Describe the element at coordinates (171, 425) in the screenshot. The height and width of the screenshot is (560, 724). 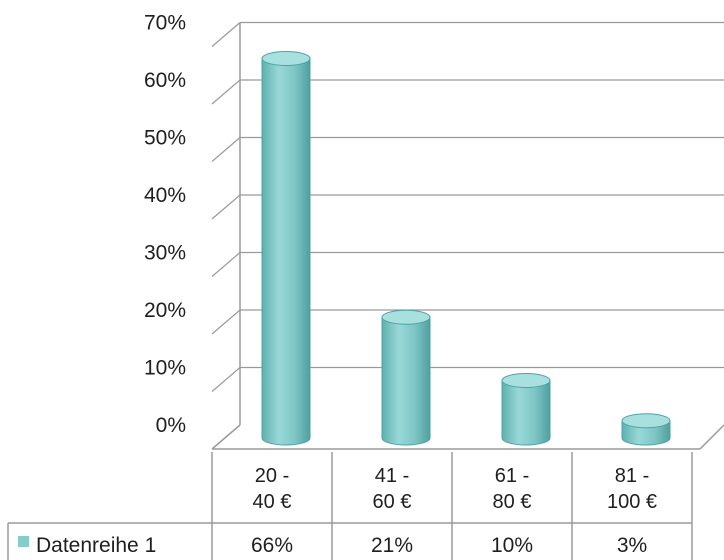
I see `y-tick-label: 0%` at that location.